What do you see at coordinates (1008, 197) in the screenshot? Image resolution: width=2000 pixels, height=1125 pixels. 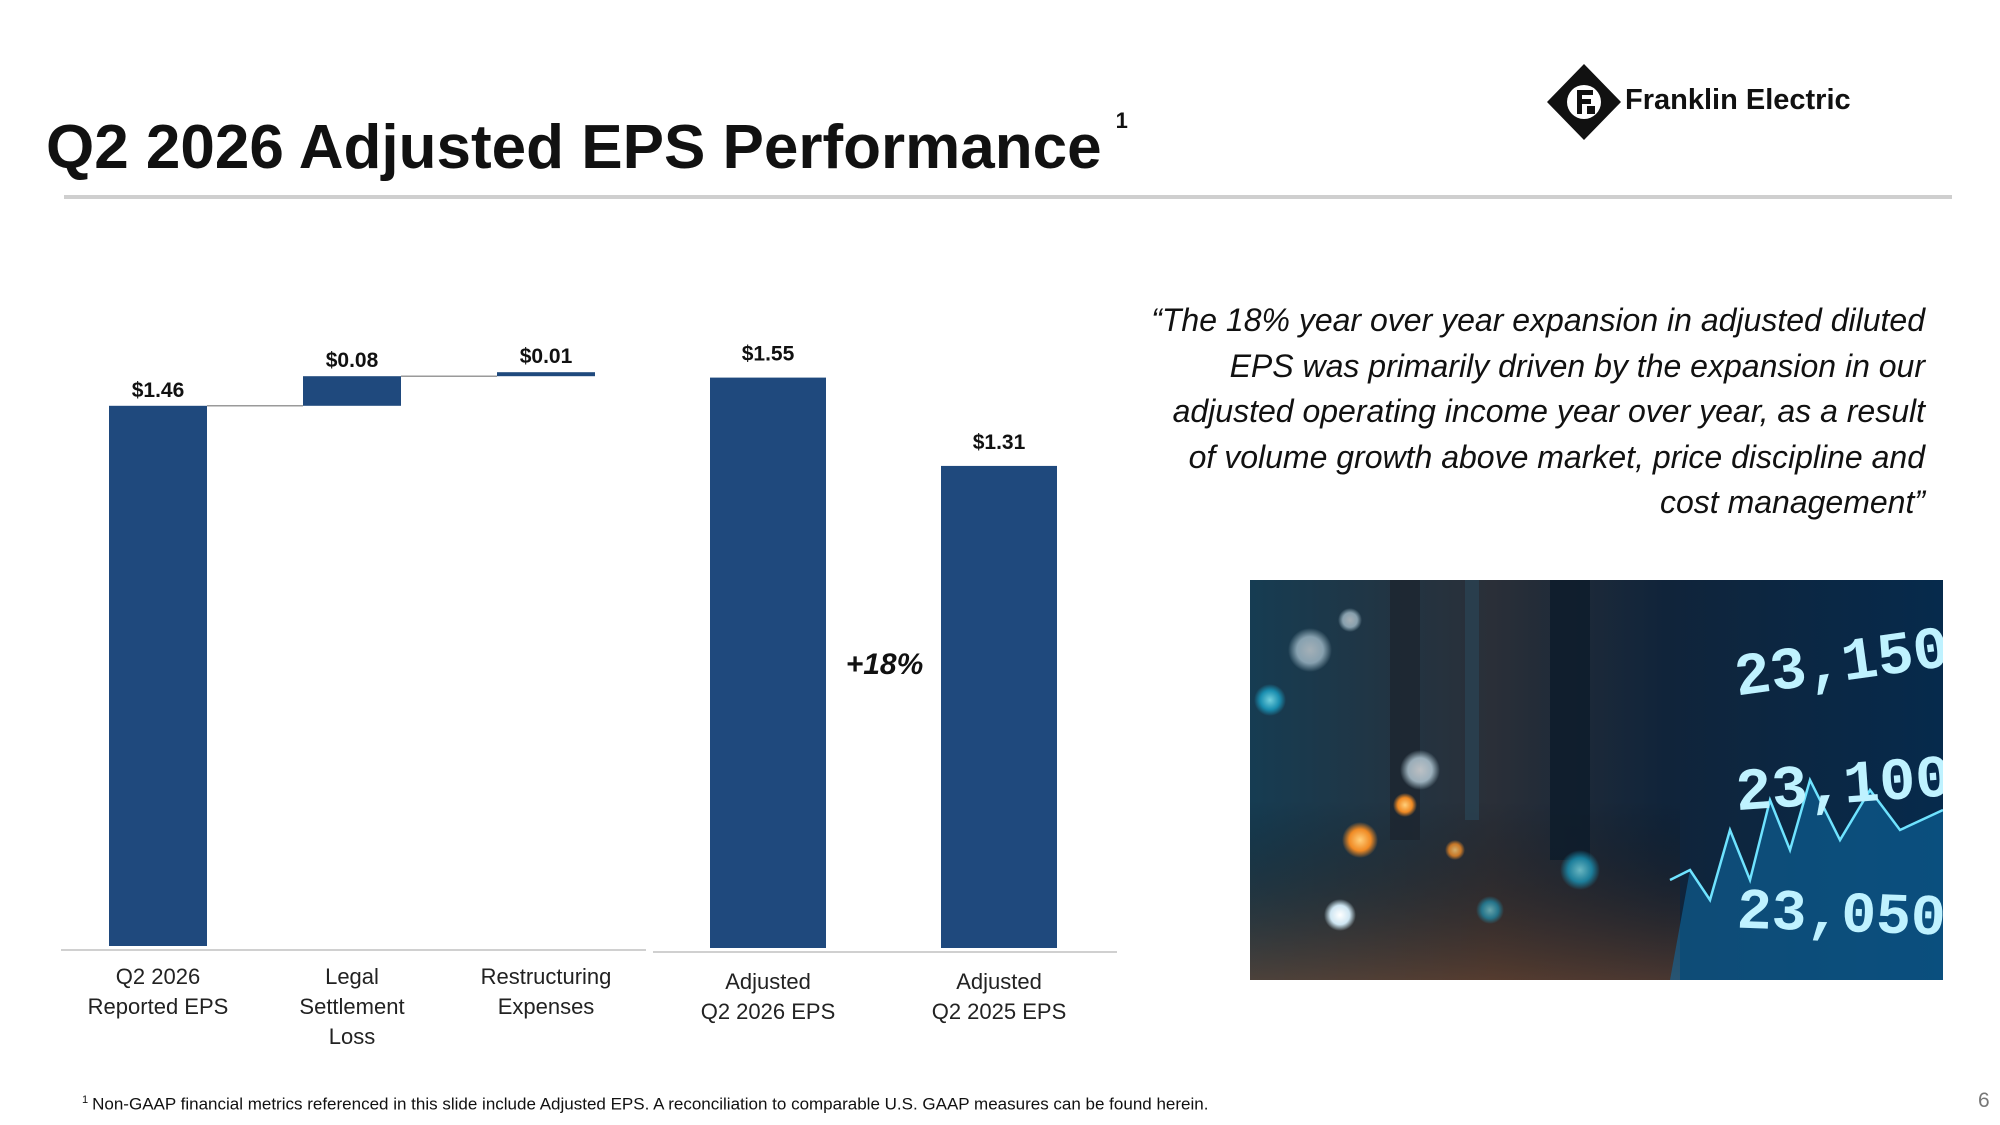 I see `title-rule` at bounding box center [1008, 197].